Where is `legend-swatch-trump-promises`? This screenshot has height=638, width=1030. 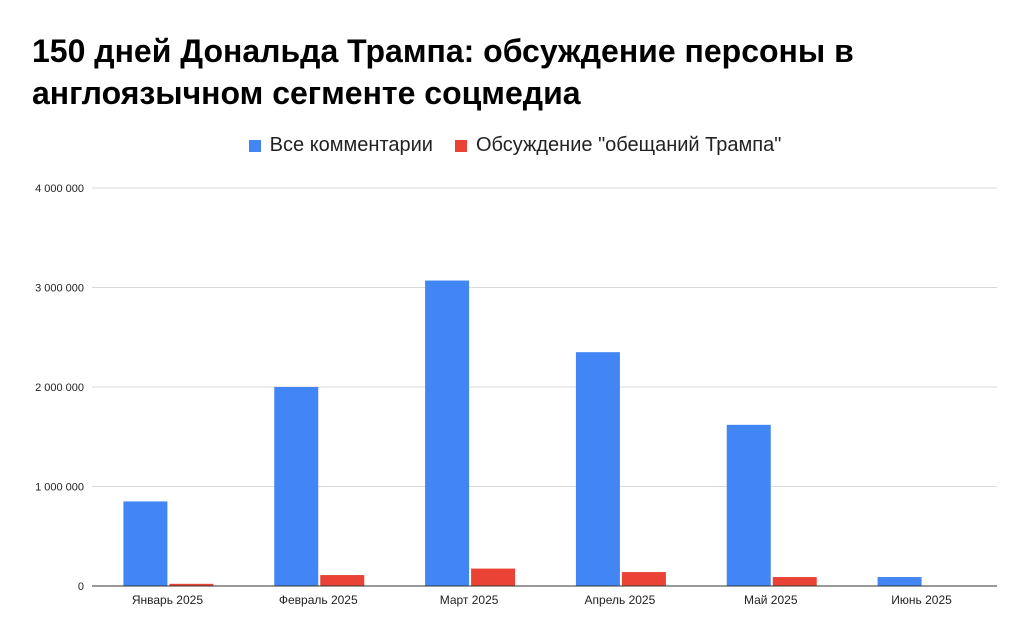 legend-swatch-trump-promises is located at coordinates (460, 145).